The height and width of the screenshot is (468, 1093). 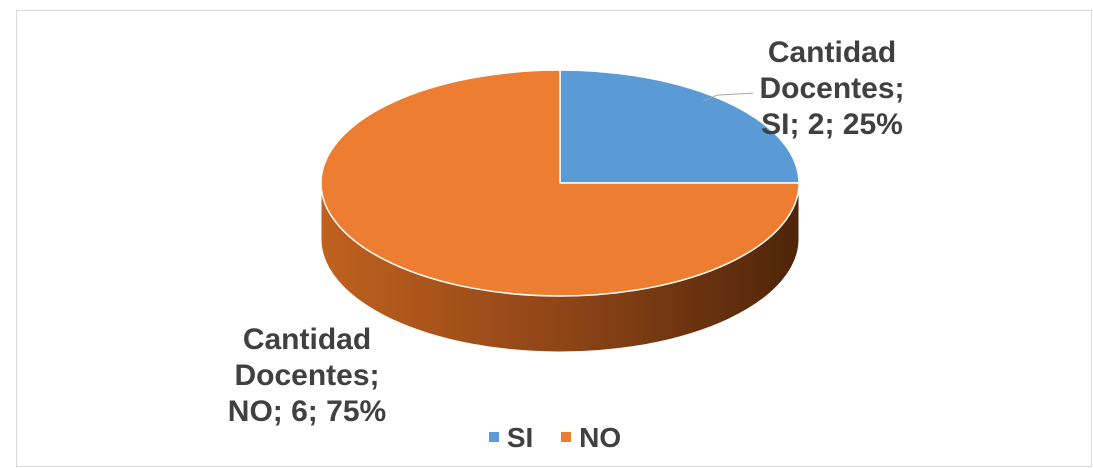 I want to click on legend-item-no: NO, so click(x=591, y=438).